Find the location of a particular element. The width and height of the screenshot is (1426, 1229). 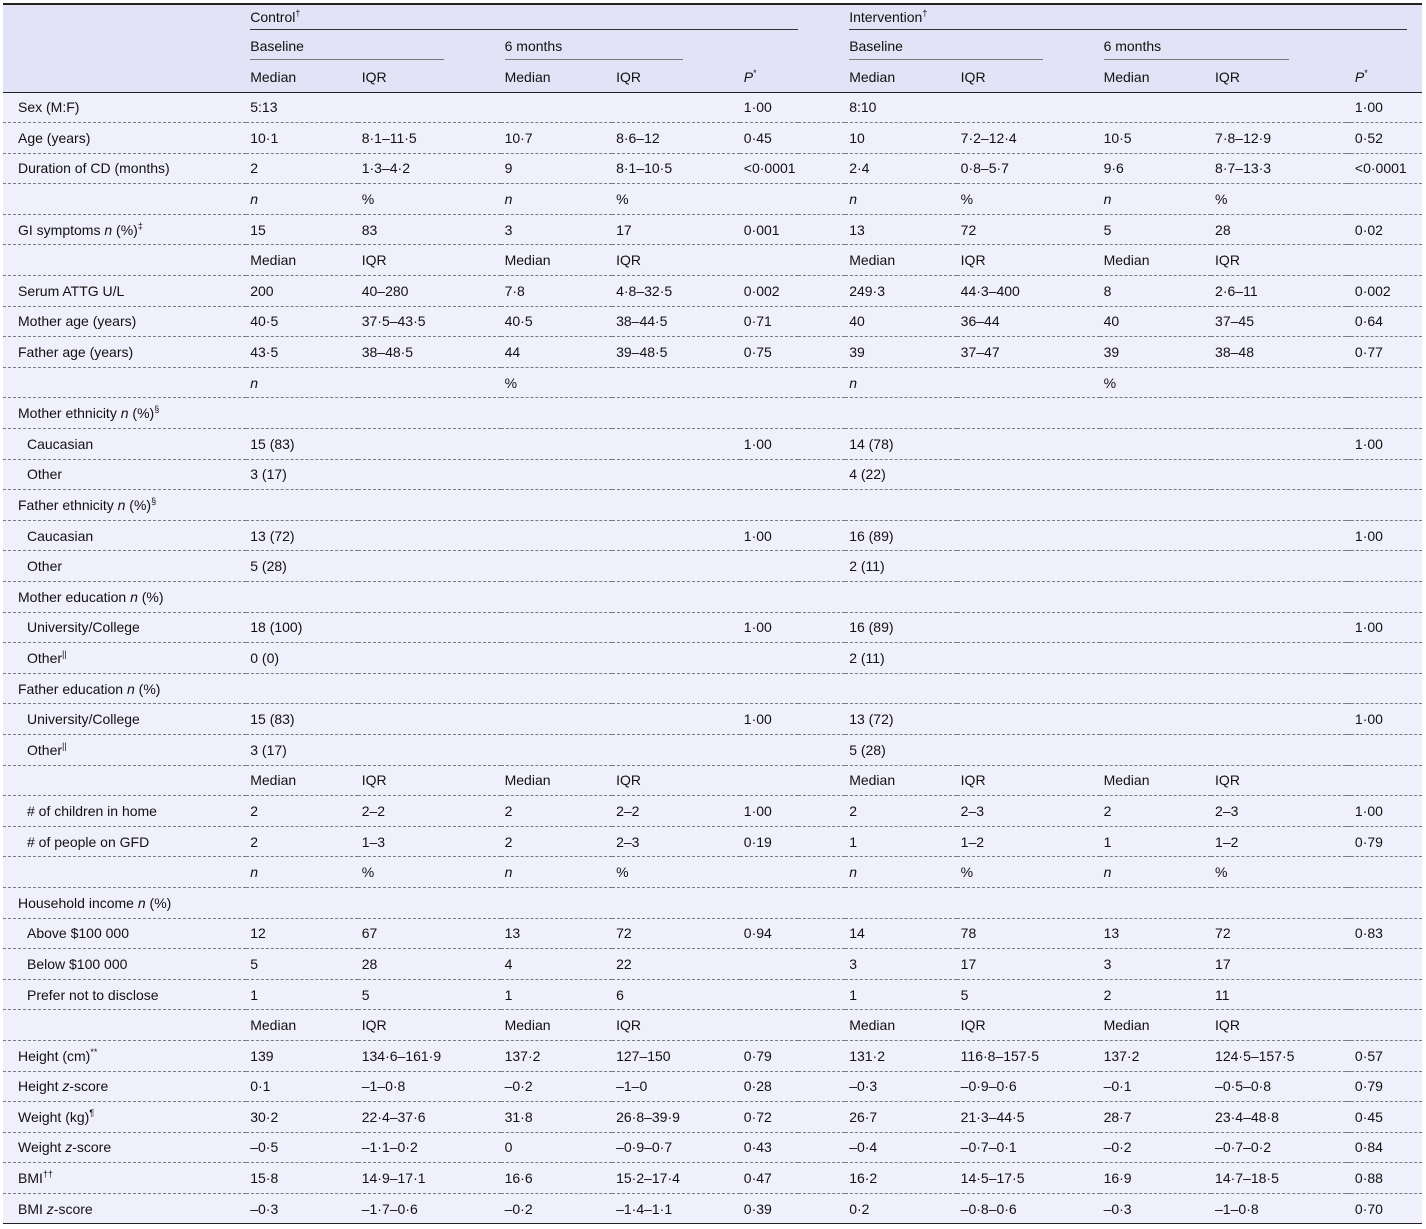

intervention-6m-median: –0·2 is located at coordinates (1155, 1148).